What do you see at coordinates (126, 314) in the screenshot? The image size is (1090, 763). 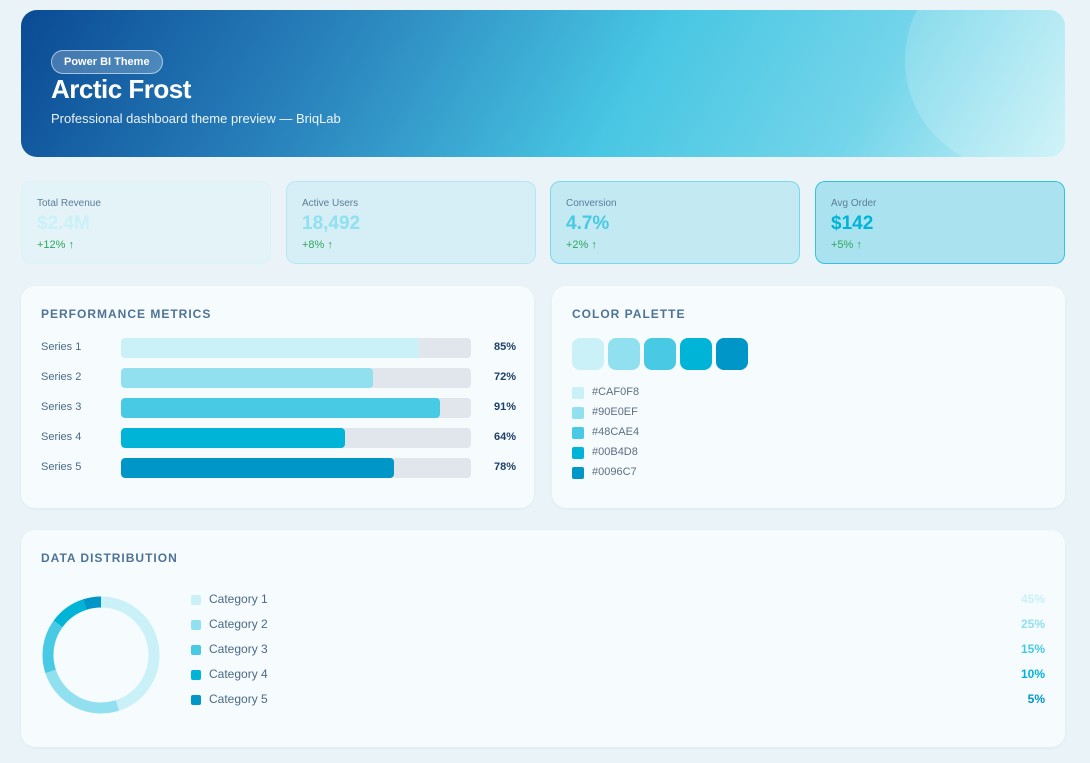 I see `card-title: PERFORMANCE METRICS` at bounding box center [126, 314].